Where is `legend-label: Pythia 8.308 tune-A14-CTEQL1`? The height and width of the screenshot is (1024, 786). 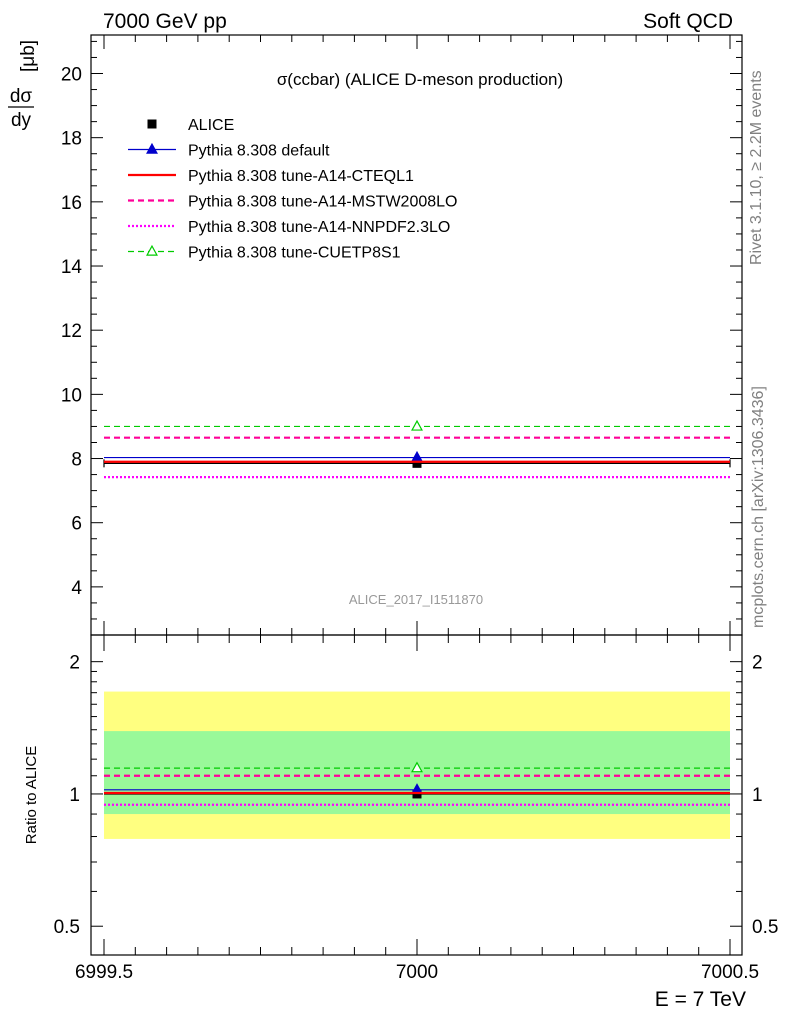 legend-label: Pythia 8.308 tune-A14-CTEQL1 is located at coordinates (301, 176).